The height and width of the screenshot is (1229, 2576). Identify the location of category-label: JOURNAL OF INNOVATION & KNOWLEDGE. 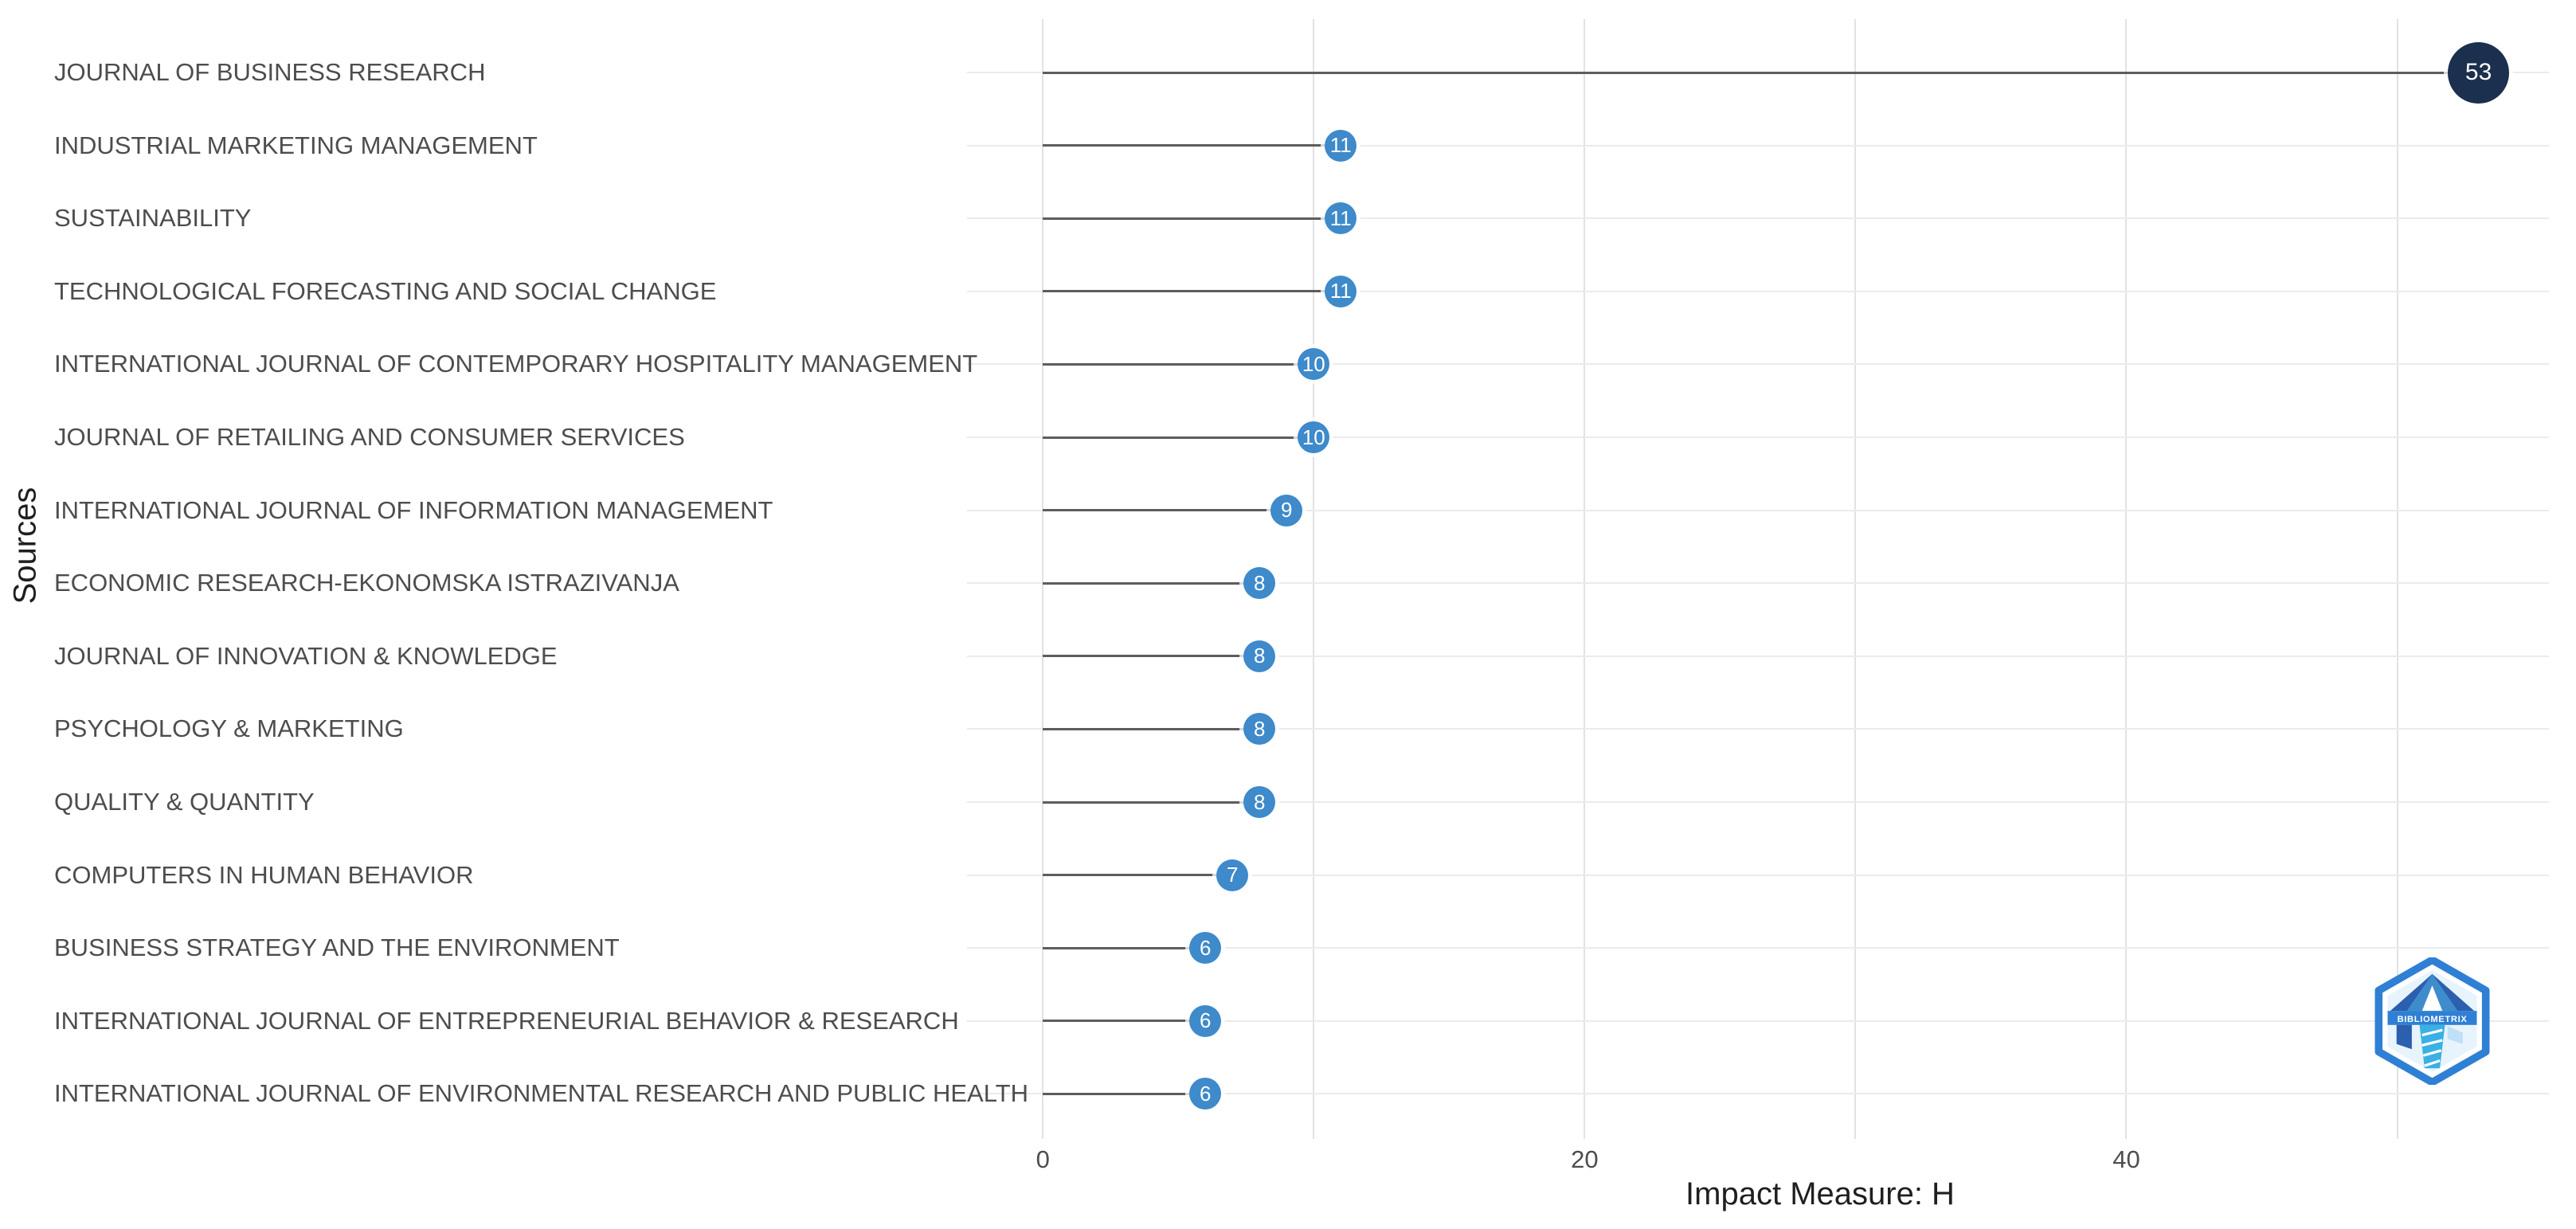
(306, 655).